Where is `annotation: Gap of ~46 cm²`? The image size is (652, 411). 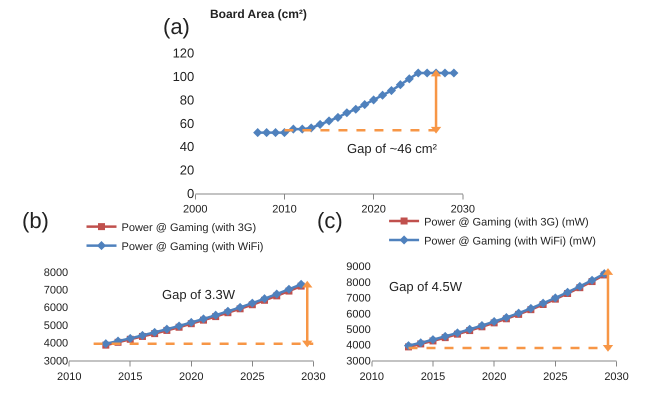 annotation: Gap of ~46 cm² is located at coordinates (392, 148).